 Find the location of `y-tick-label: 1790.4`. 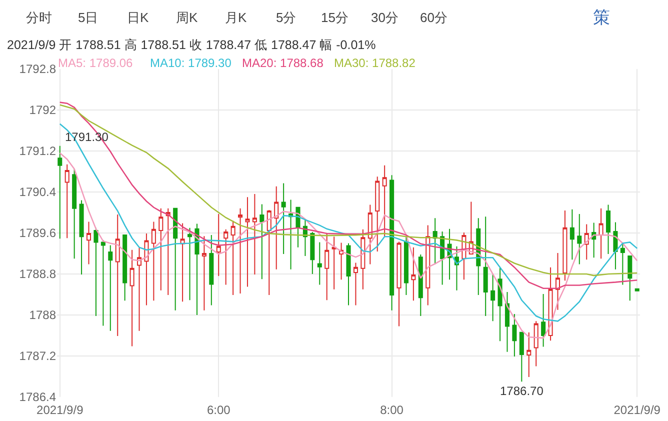

y-tick-label: 1790.4 is located at coordinates (37, 192).